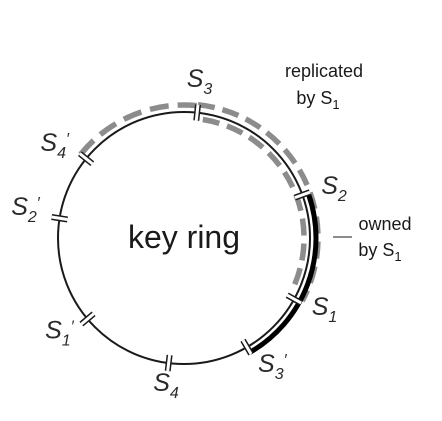 The image size is (442, 421). Describe the element at coordinates (138, 129) in the screenshot. I see `replicated-arc-s4p-s3` at that location.